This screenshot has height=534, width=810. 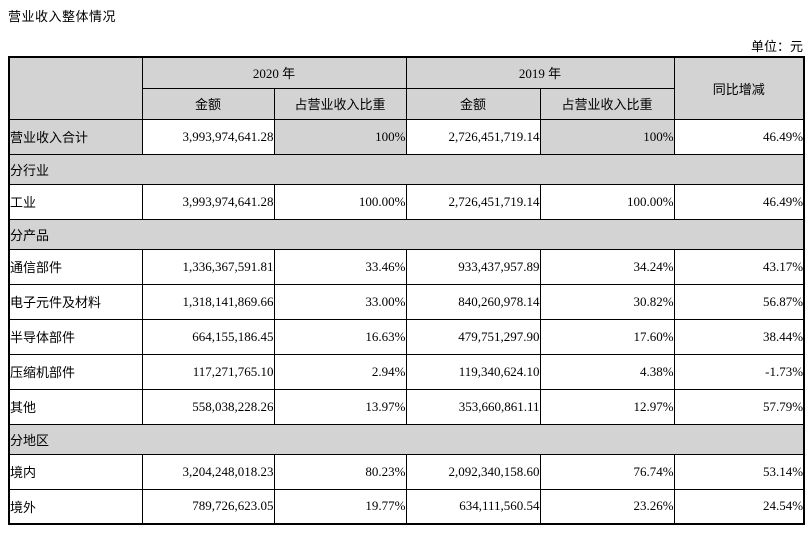 I want to click on pct-2020: 33.00%, so click(x=340, y=301).